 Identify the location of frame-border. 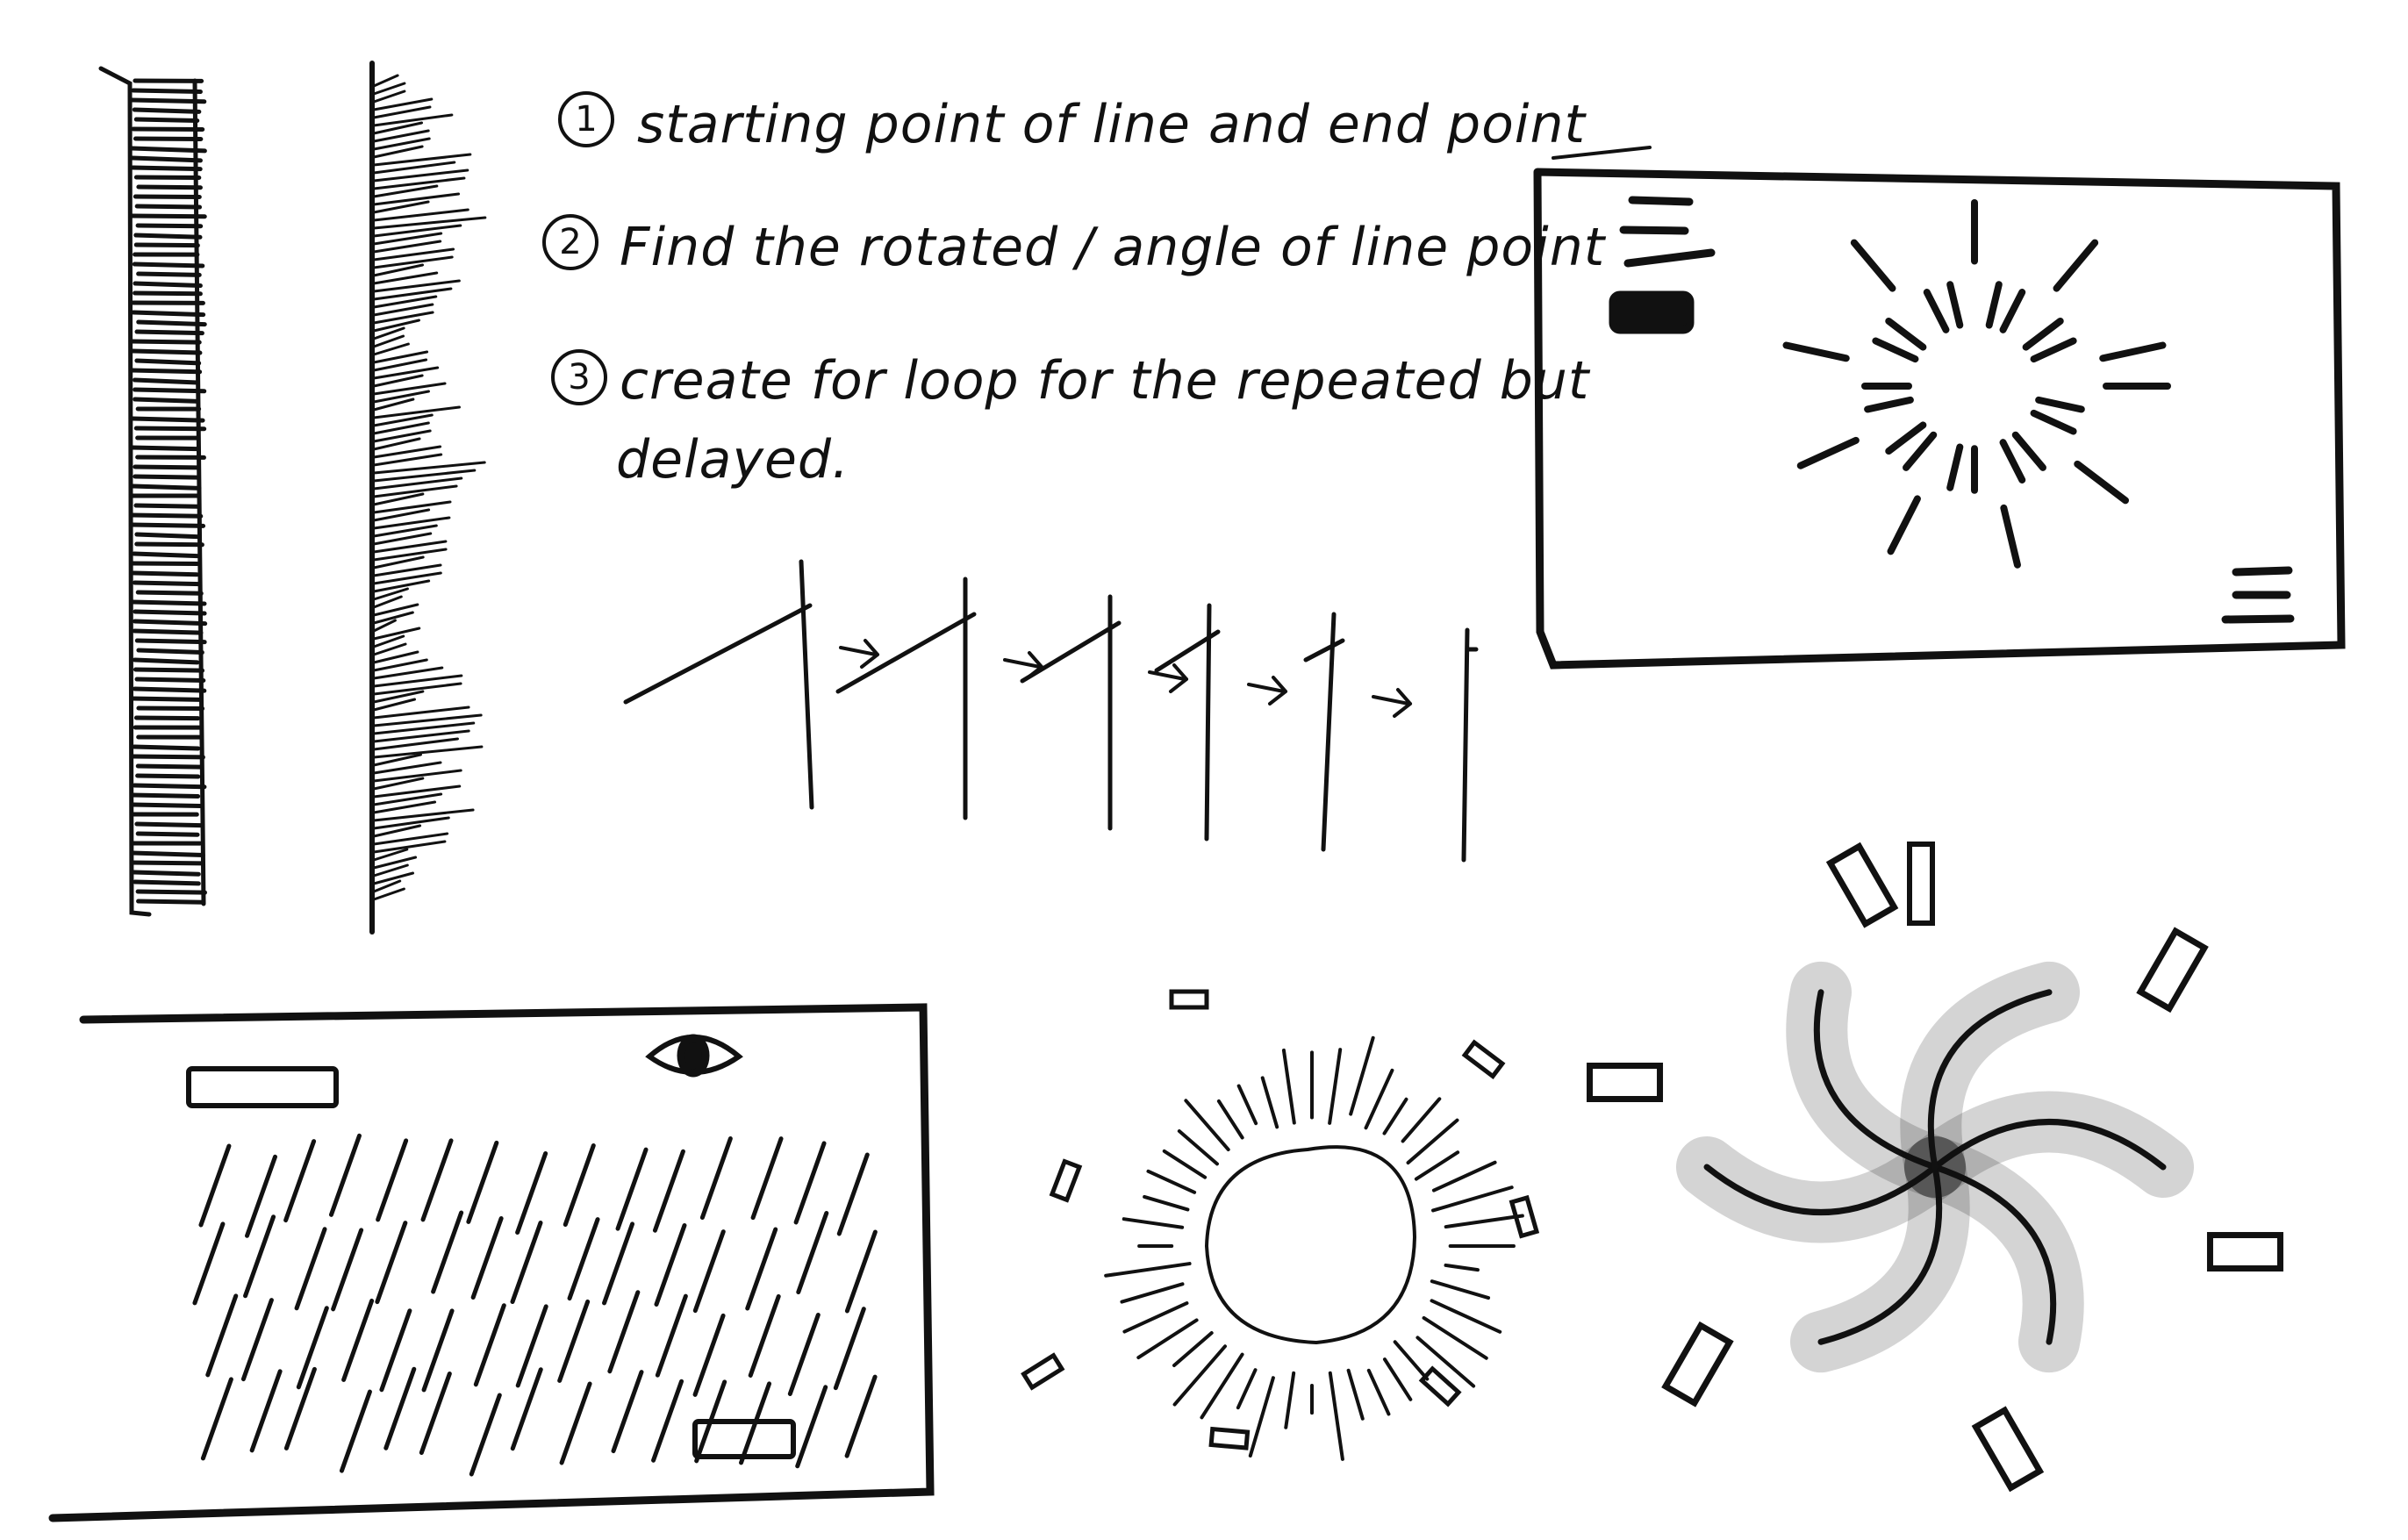
(491, 1262).